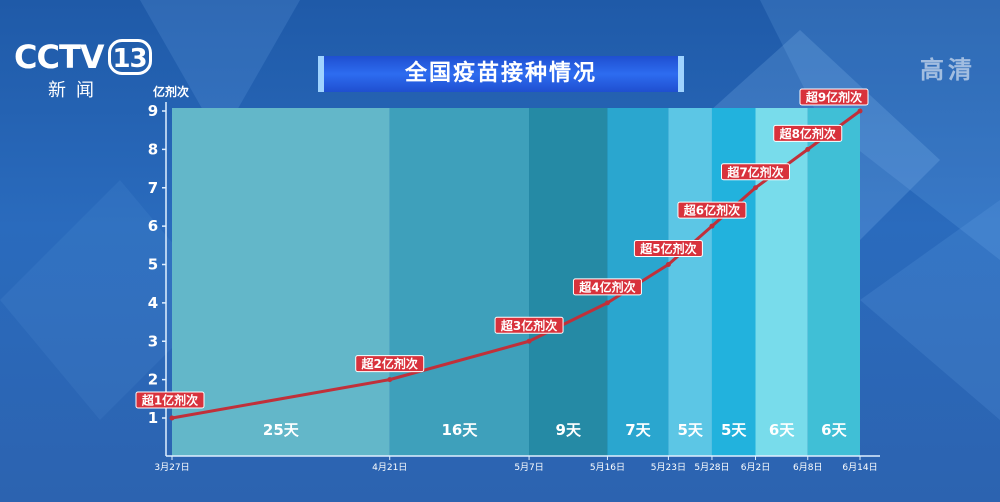 The height and width of the screenshot is (502, 1000). What do you see at coordinates (153, 188) in the screenshot?
I see `y-tick-label: 7` at bounding box center [153, 188].